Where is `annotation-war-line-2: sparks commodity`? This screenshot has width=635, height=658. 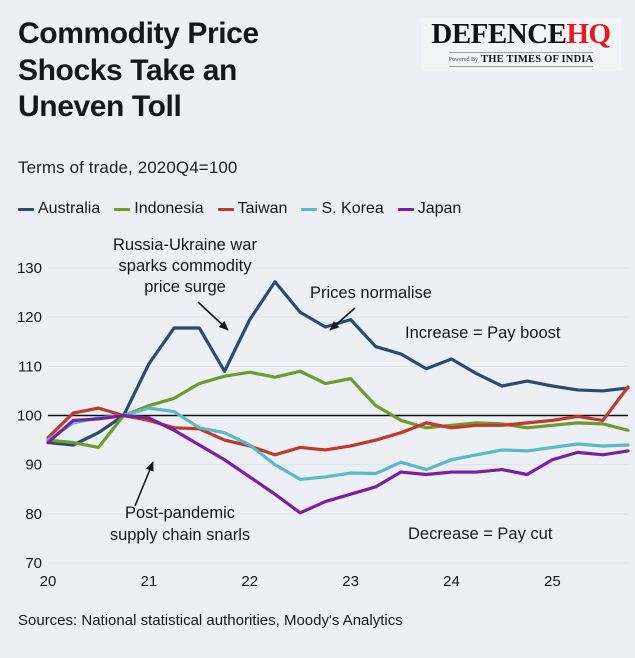
annotation-war-line-2: sparks commodity is located at coordinates (186, 266).